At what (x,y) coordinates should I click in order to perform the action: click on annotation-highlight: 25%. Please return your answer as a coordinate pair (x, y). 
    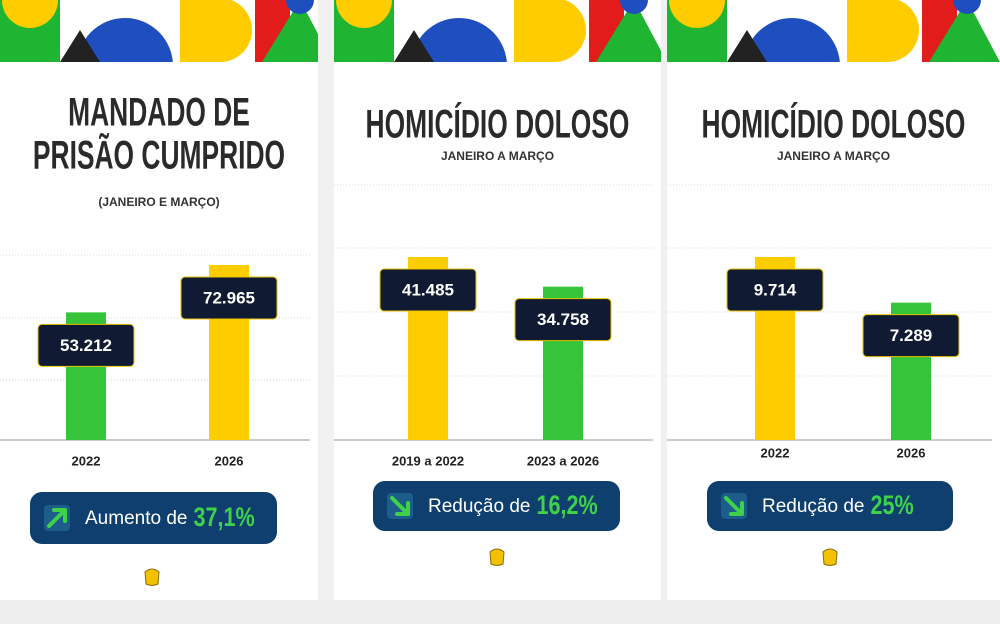
    Looking at the image, I should click on (891, 506).